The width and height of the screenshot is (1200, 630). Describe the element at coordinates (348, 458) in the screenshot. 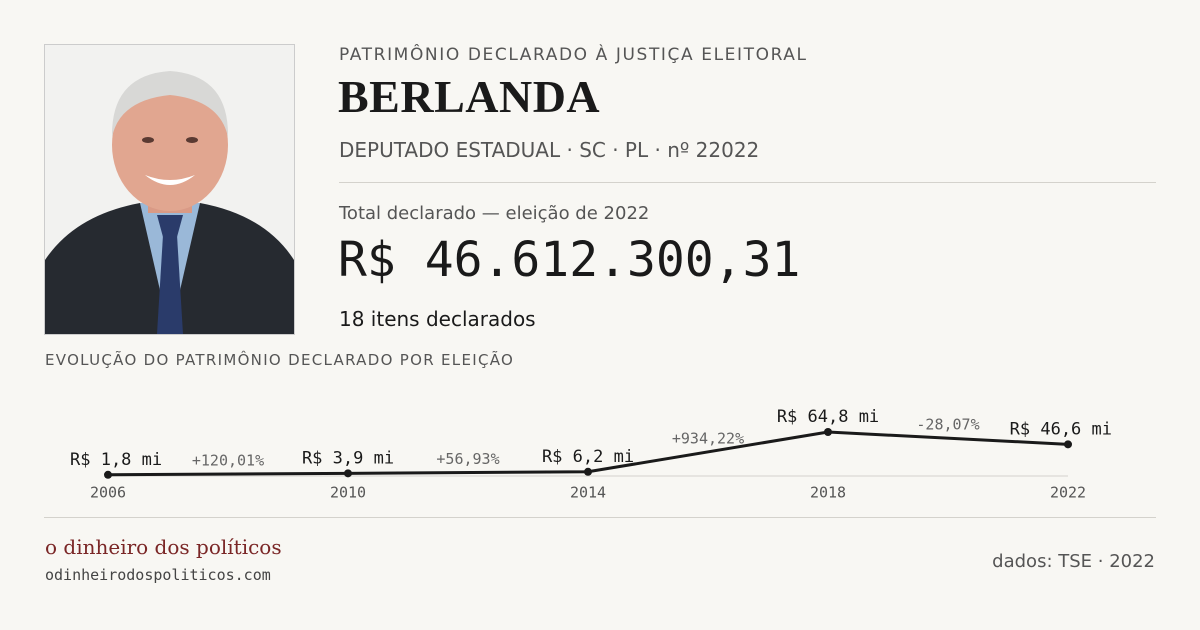

I see `value-label: R$ 3,9 mi` at that location.